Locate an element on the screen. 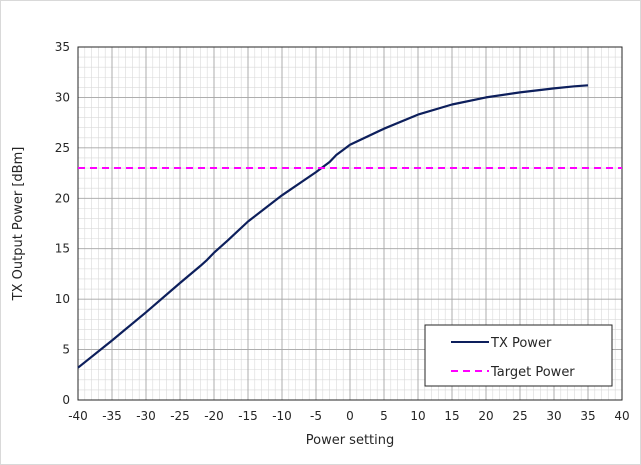  x-tick-label: 30 is located at coordinates (553, 416).